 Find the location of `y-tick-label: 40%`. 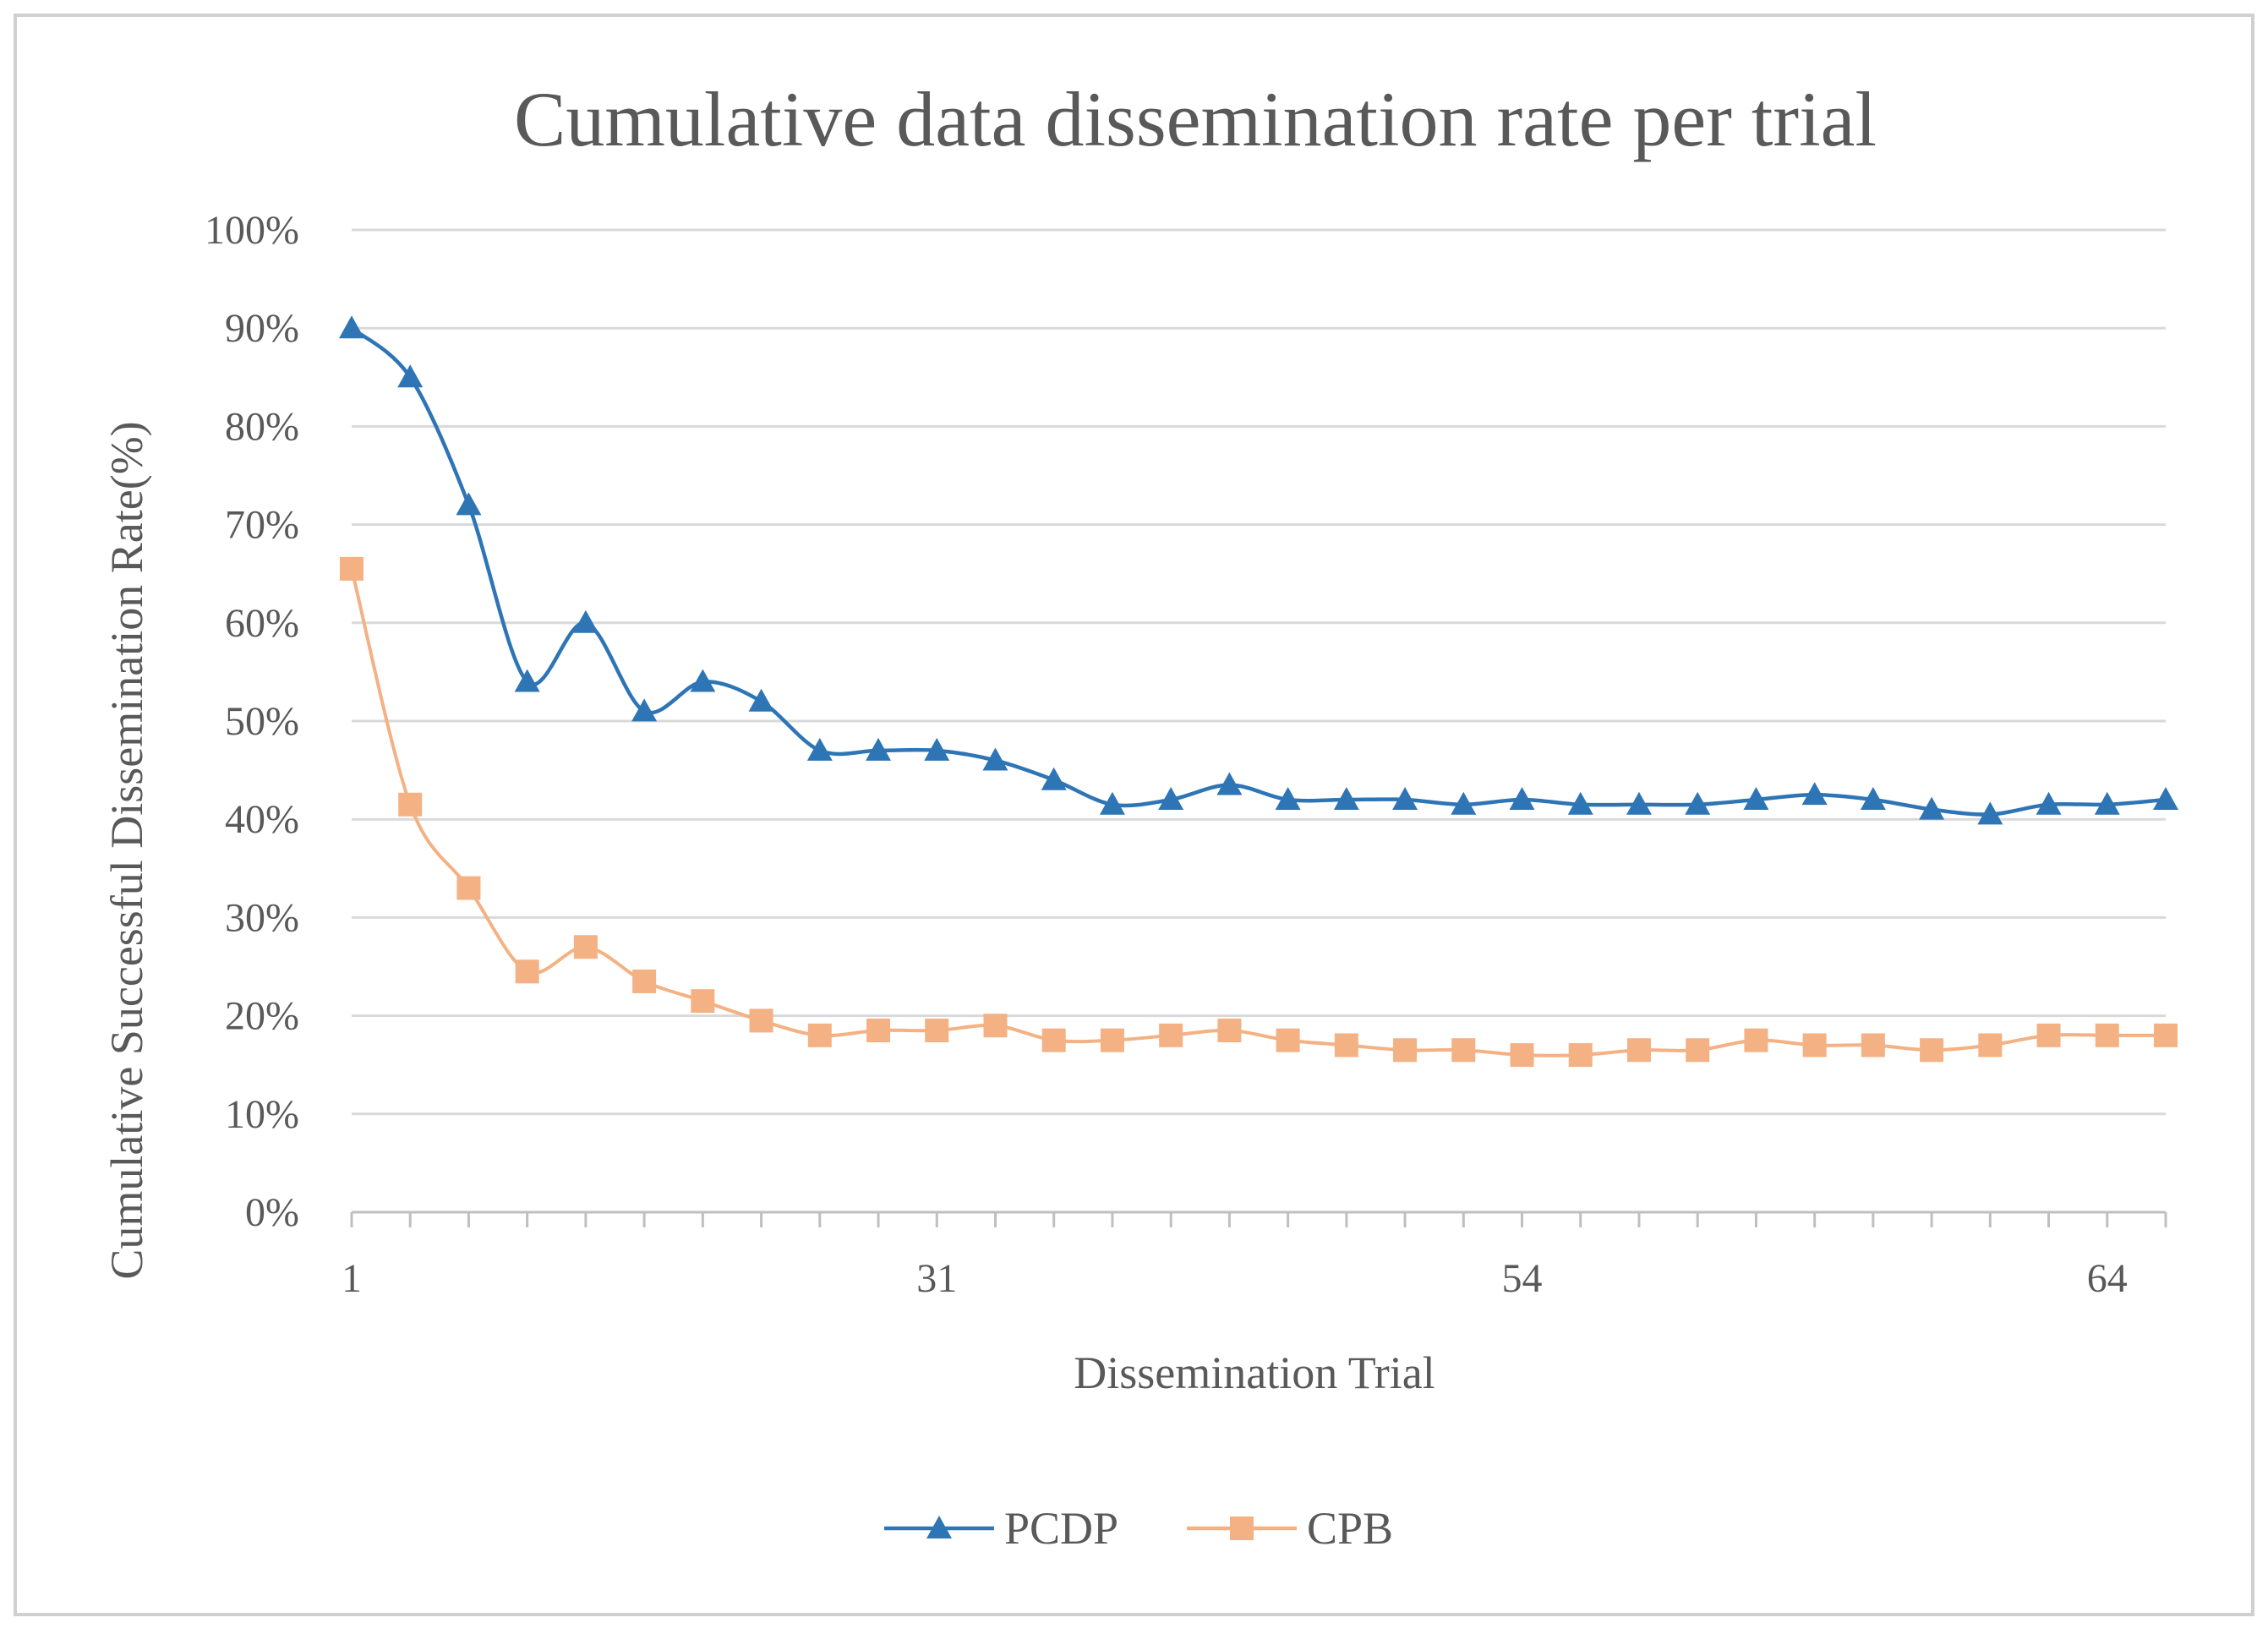

y-tick-label: 40% is located at coordinates (262, 819).